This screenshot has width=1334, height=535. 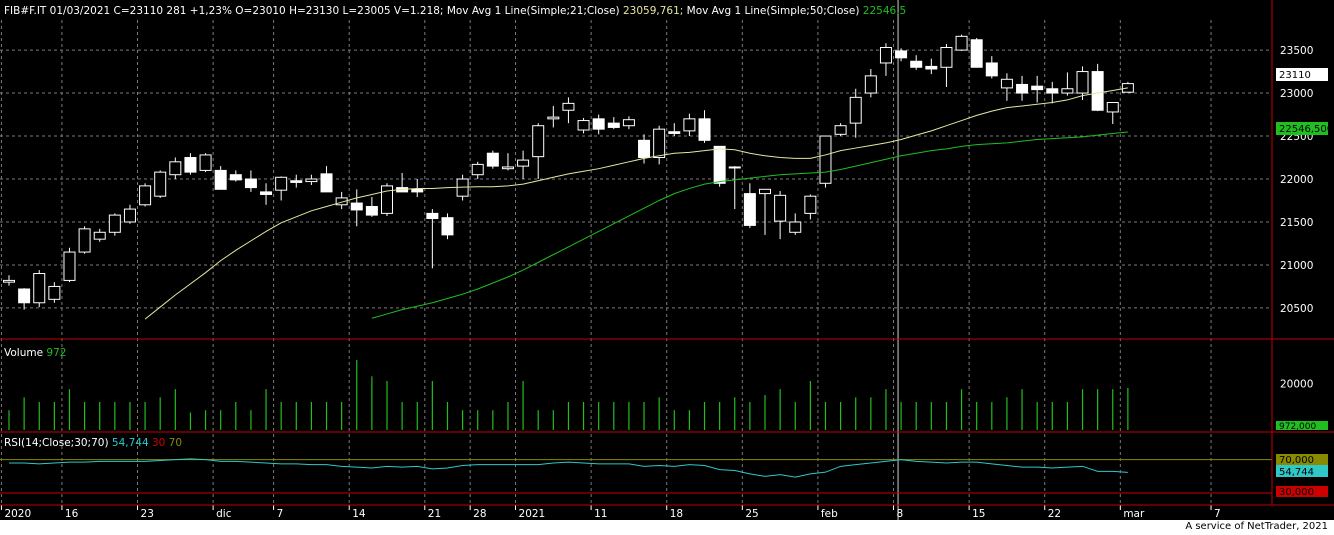 I want to click on price-box-close: 23110, so click(x=1302, y=74).